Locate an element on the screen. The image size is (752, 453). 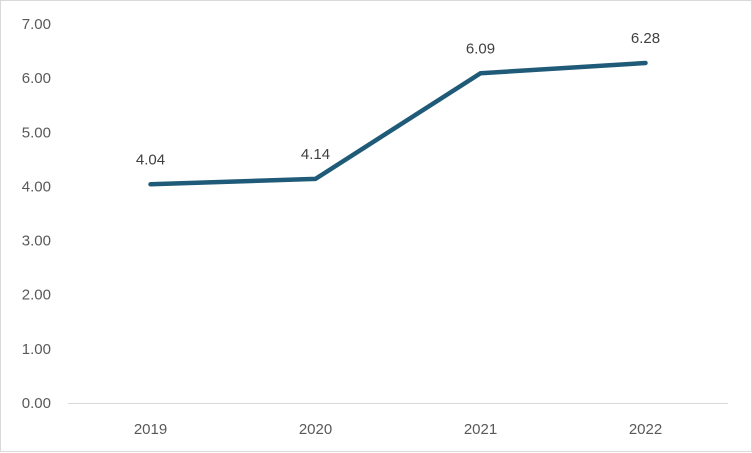
y-tick-label: 5.00 is located at coordinates (36, 132).